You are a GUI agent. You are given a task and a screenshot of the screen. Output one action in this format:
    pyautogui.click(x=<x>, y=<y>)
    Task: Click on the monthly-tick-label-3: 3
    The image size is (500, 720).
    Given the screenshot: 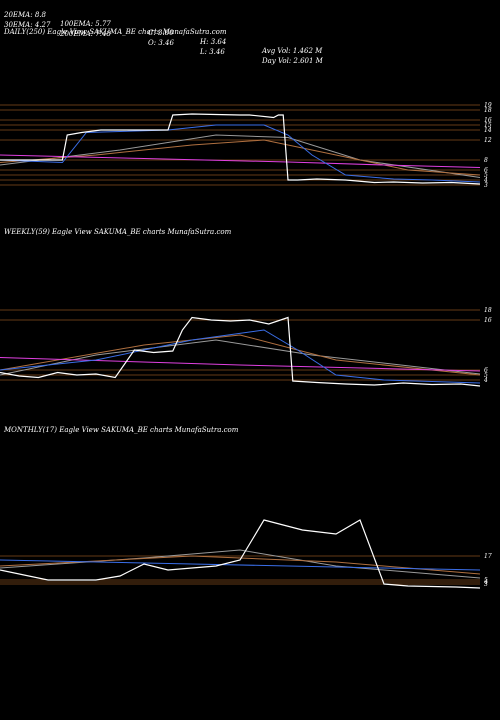 What is the action you would take?
    pyautogui.click(x=486, y=584)
    